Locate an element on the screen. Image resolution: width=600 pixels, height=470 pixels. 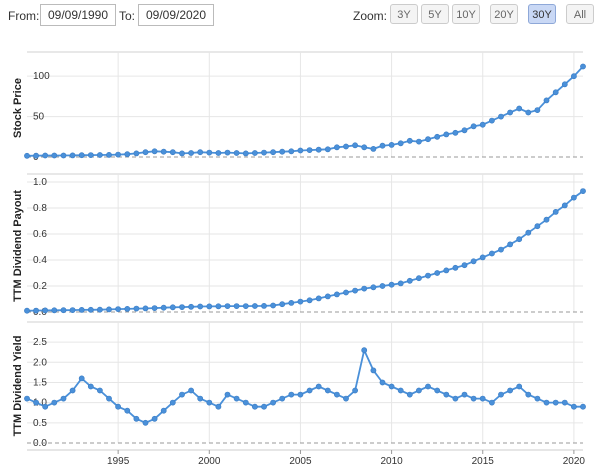
y-tick-label: 0.6 is located at coordinates (40, 234).